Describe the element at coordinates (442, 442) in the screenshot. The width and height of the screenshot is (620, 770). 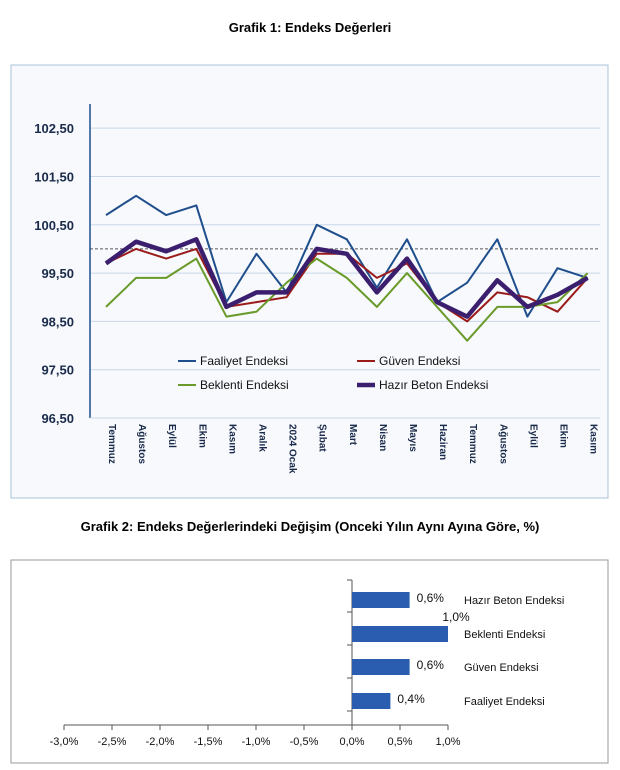
I see `x-tick-label: Haziran` at that location.